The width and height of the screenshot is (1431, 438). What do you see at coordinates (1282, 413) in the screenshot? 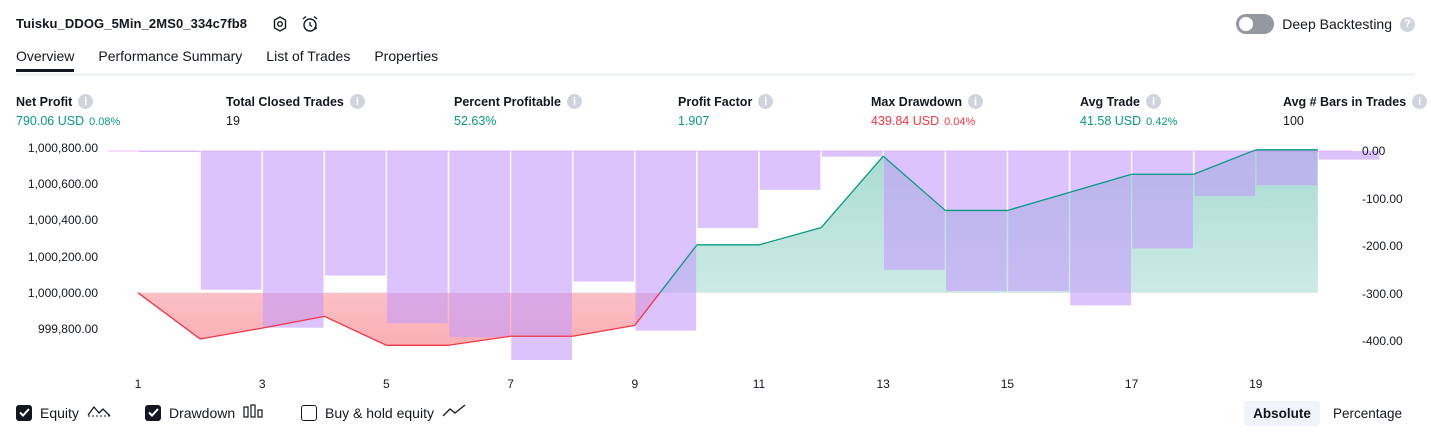
I see `absolute-button: Absolute` at bounding box center [1282, 413].